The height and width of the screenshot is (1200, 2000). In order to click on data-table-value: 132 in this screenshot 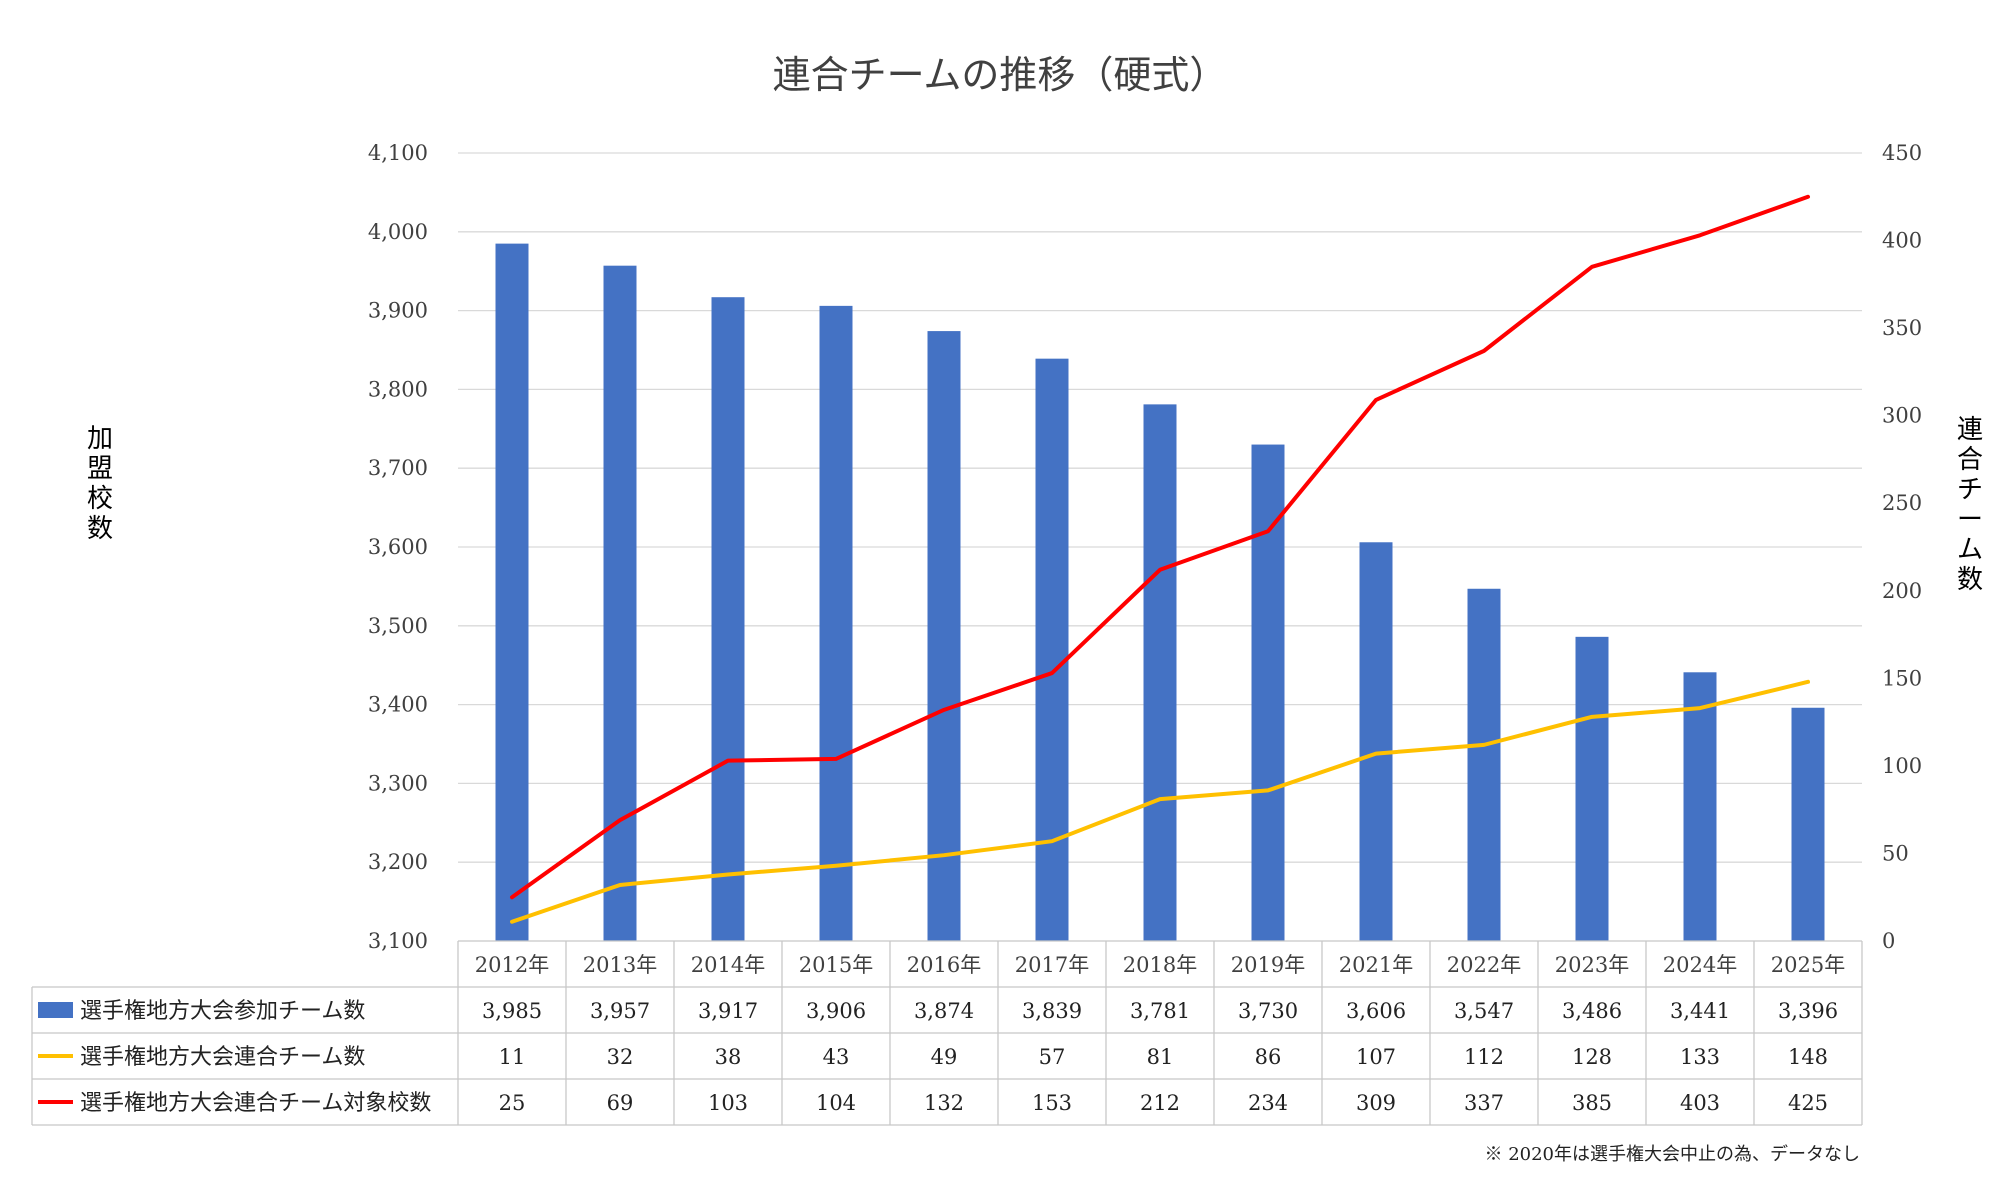, I will do `click(944, 1103)`.